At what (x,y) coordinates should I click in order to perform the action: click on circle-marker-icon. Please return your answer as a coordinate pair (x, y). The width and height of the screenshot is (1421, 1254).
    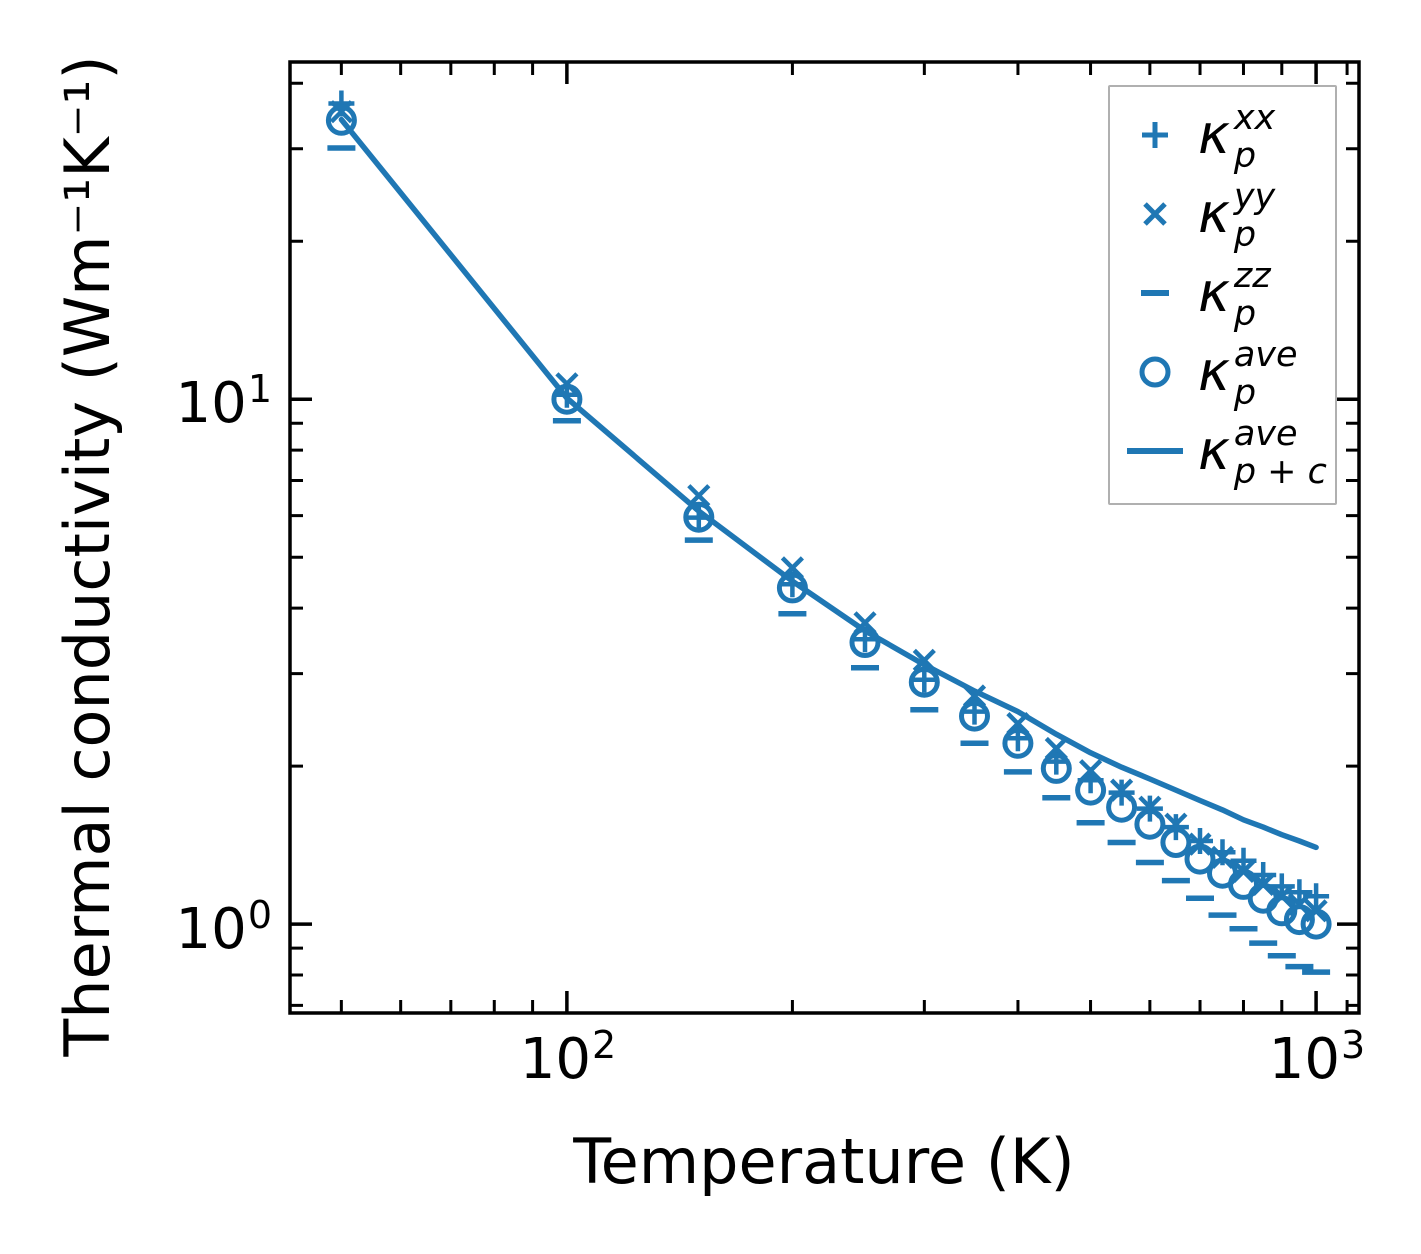
    Looking at the image, I should click on (1155, 372).